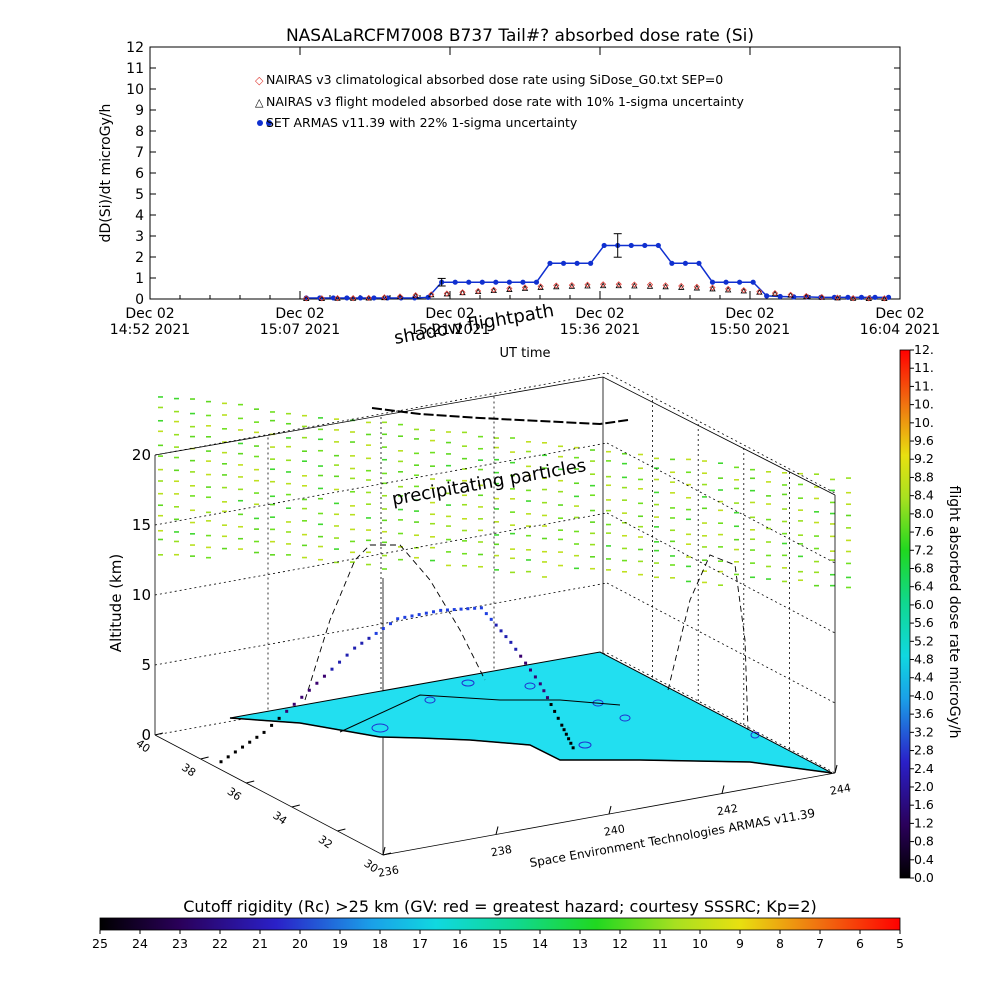  Describe the element at coordinates (924, 586) in the screenshot. I see `dose-colorbar-tick-label: 6.4` at that location.